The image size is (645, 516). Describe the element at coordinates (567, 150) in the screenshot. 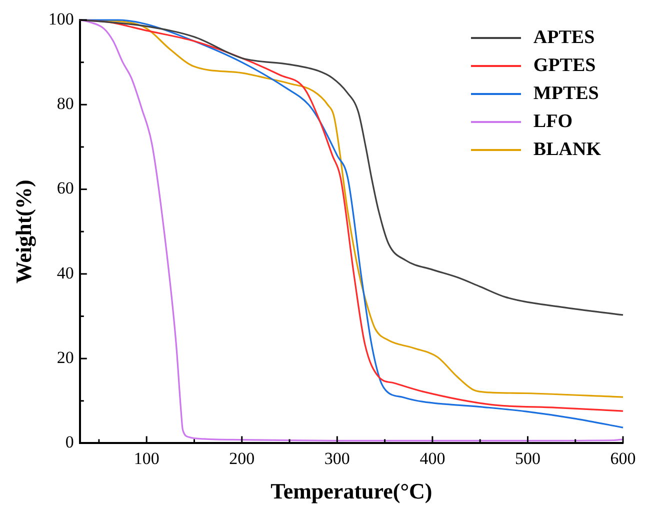

I see `legend-label: BLANK` at that location.